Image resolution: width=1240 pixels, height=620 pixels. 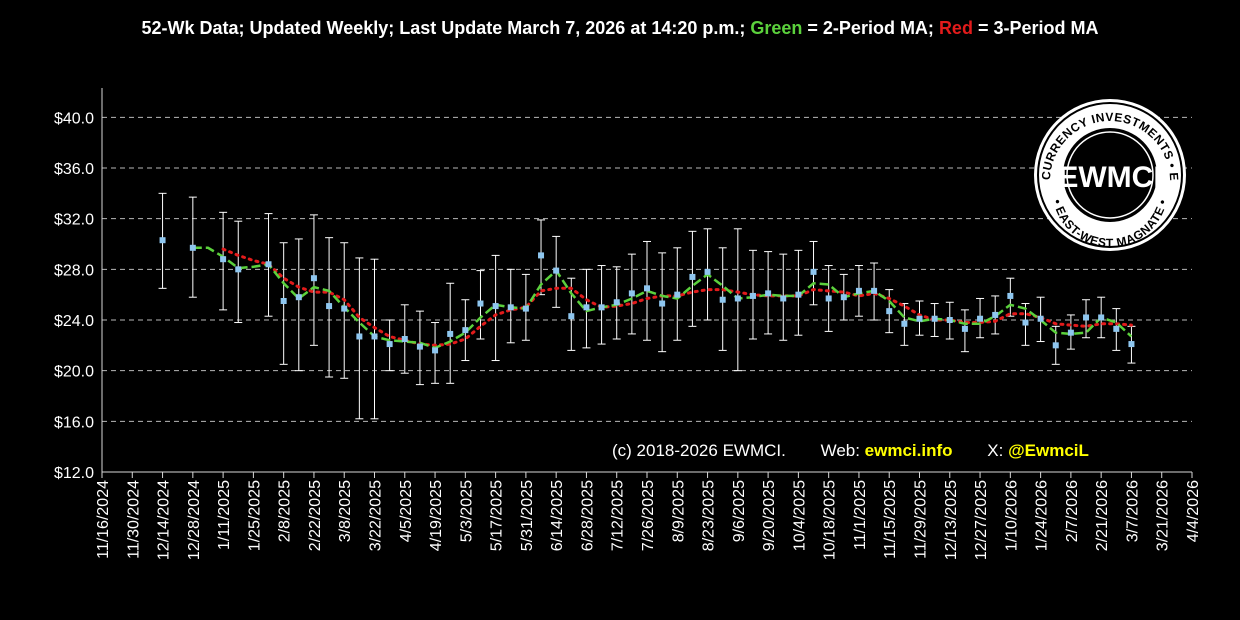 I want to click on footer-web-link: ewmci.info, so click(x=909, y=450).